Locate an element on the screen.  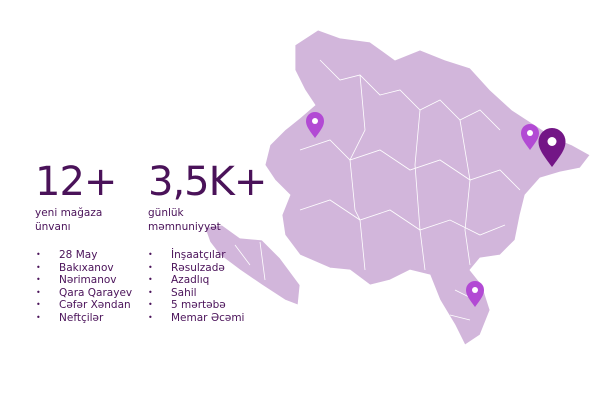
list-item: Azadlıq is located at coordinates (196, 280).